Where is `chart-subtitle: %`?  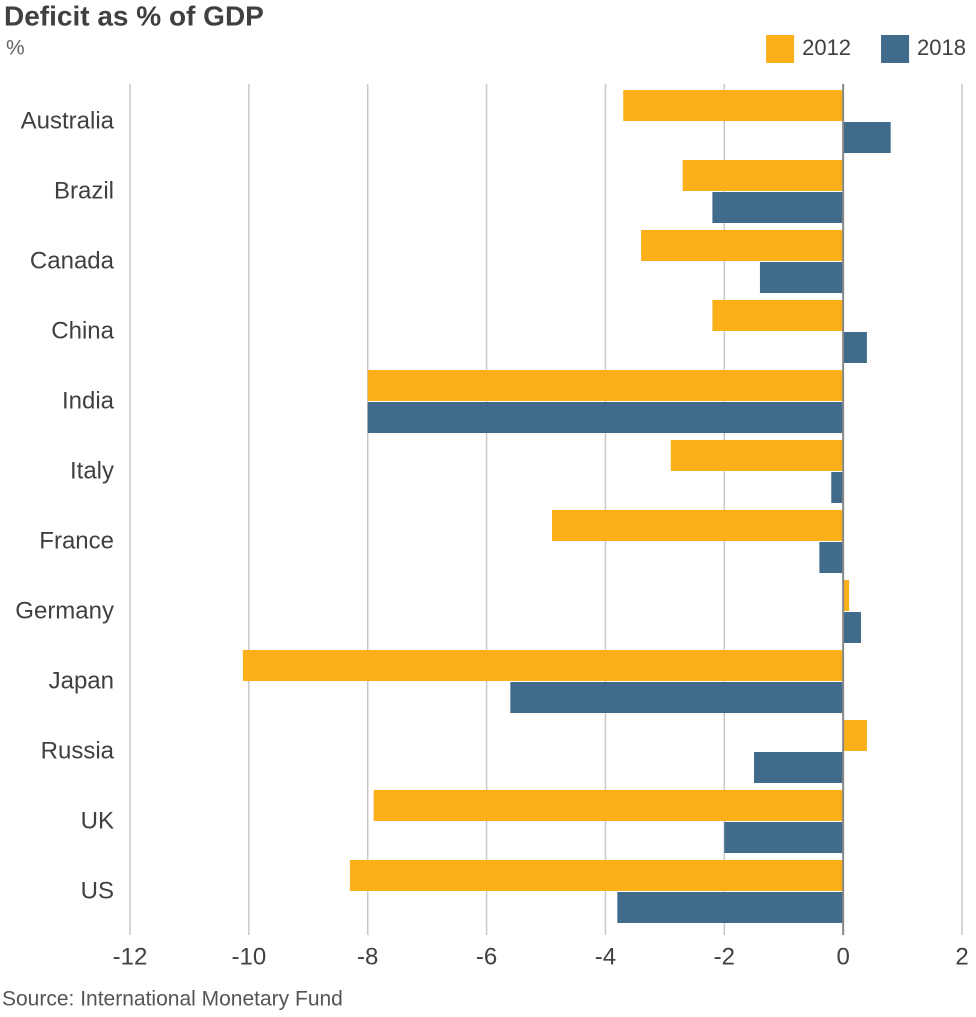
chart-subtitle: % is located at coordinates (15, 48).